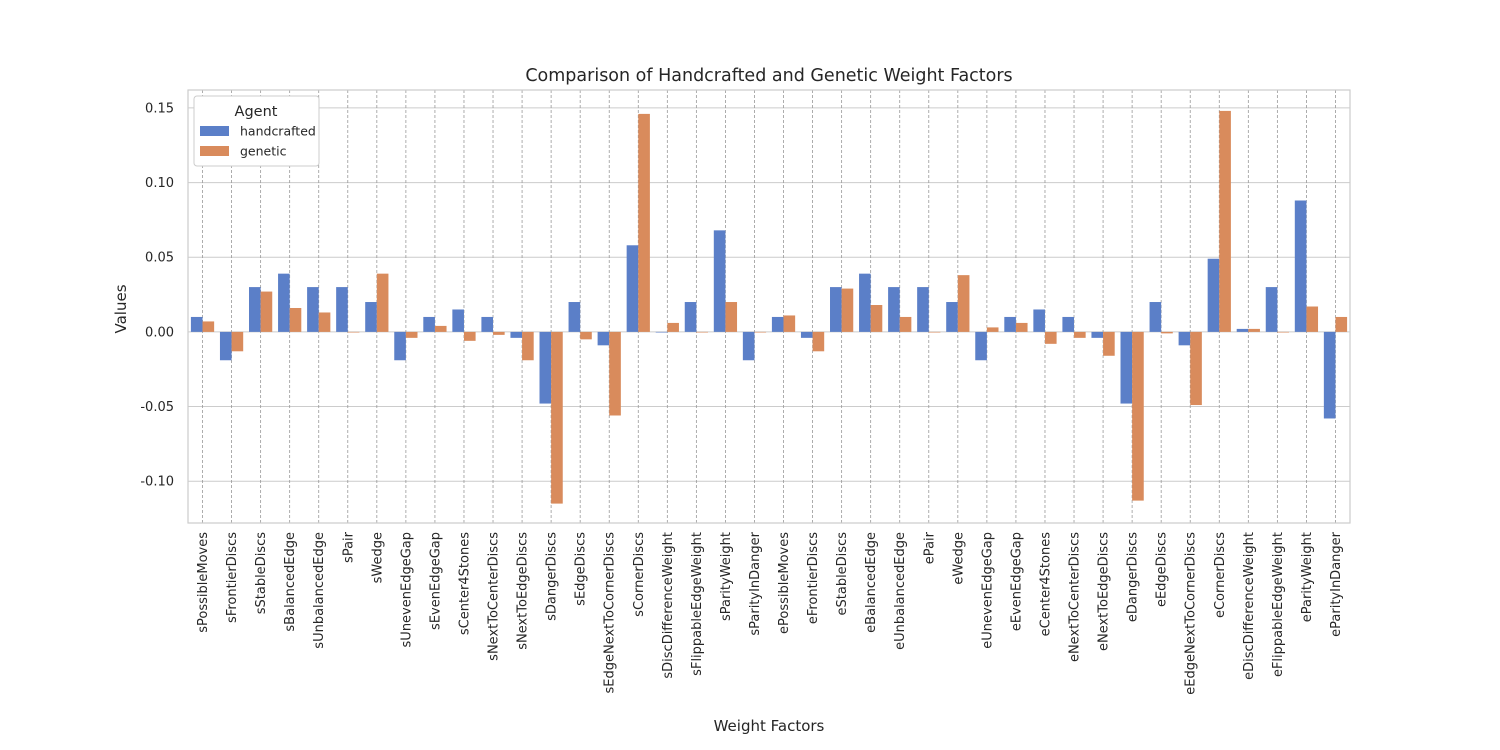 This screenshot has width=1500, height=750. What do you see at coordinates (159, 183) in the screenshot?
I see `y-tick-label: 0.10` at bounding box center [159, 183].